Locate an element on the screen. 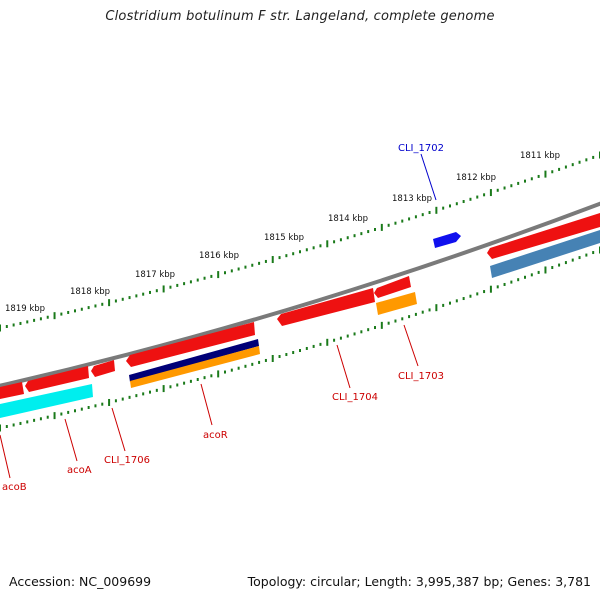  kbp-label-1817: 1817 kbp is located at coordinates (155, 275).